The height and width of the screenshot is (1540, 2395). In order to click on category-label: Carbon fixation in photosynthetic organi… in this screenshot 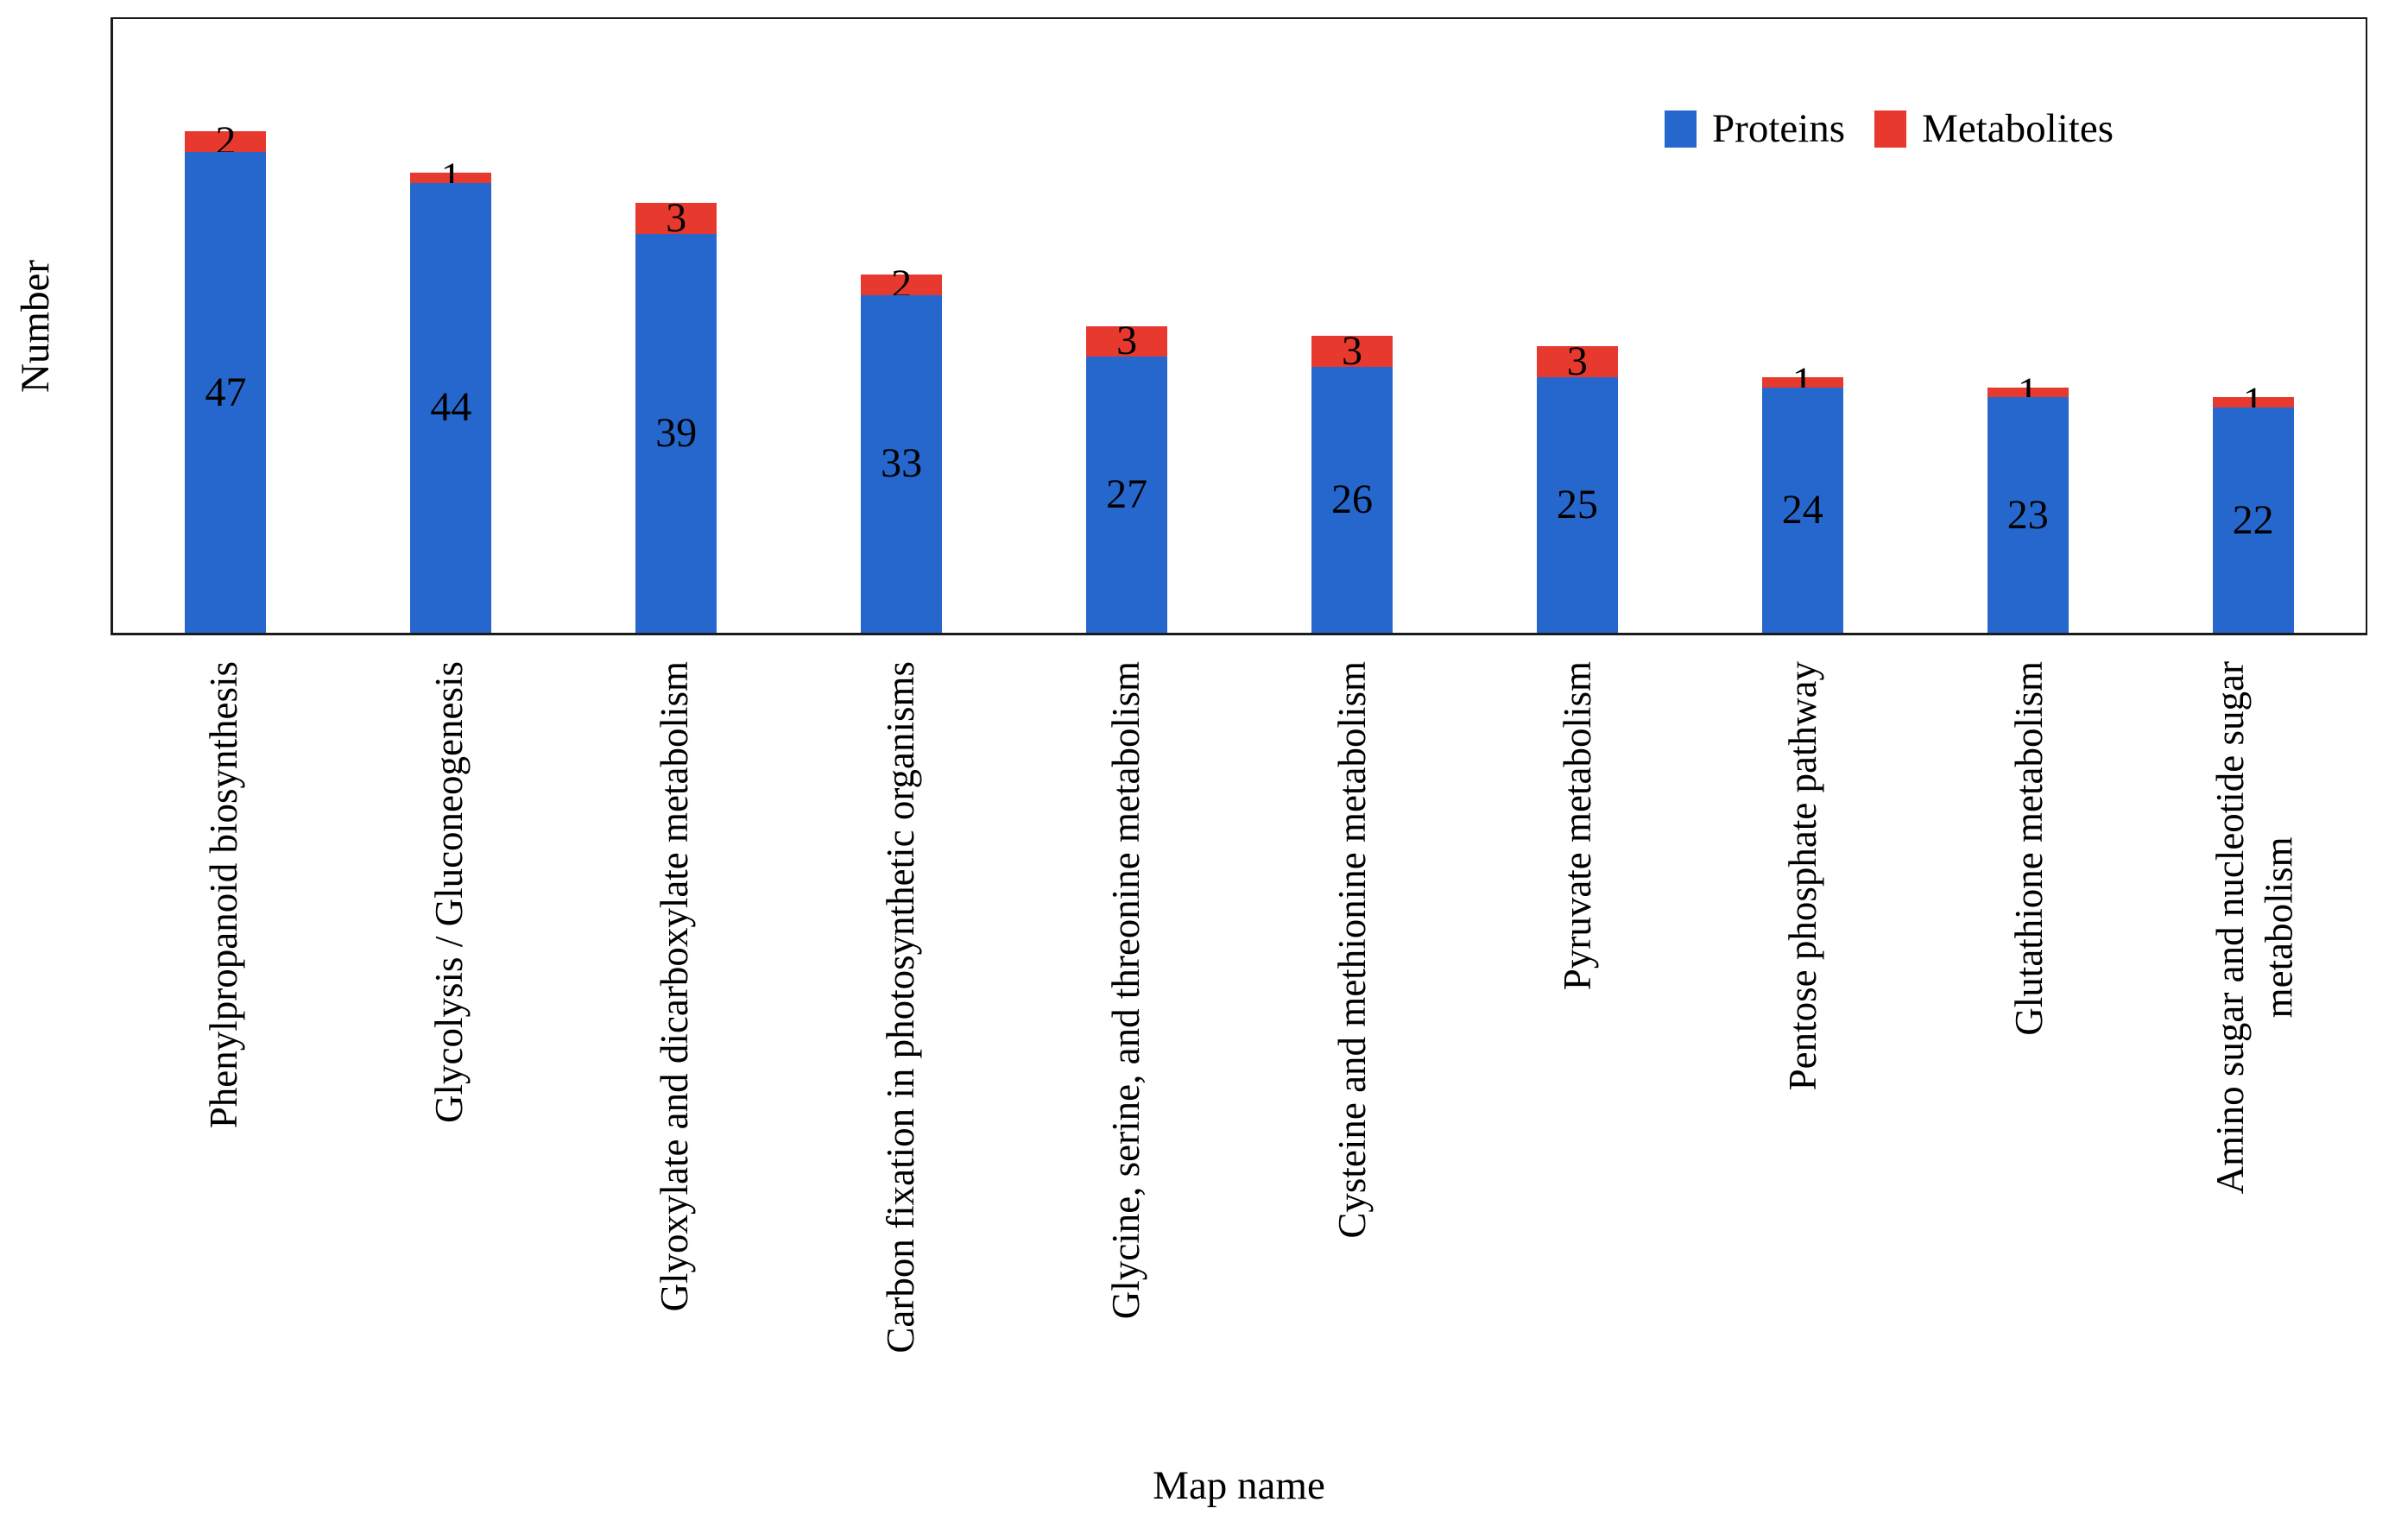, I will do `click(900, 1008)`.